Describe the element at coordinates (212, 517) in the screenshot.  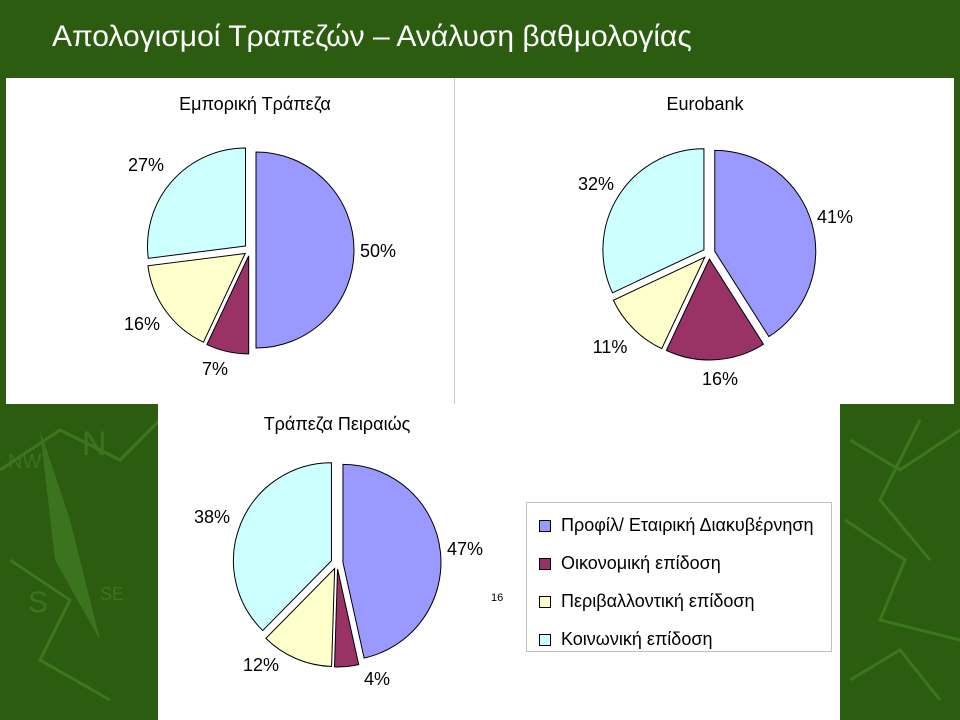
I see `slice-label: 38%` at that location.